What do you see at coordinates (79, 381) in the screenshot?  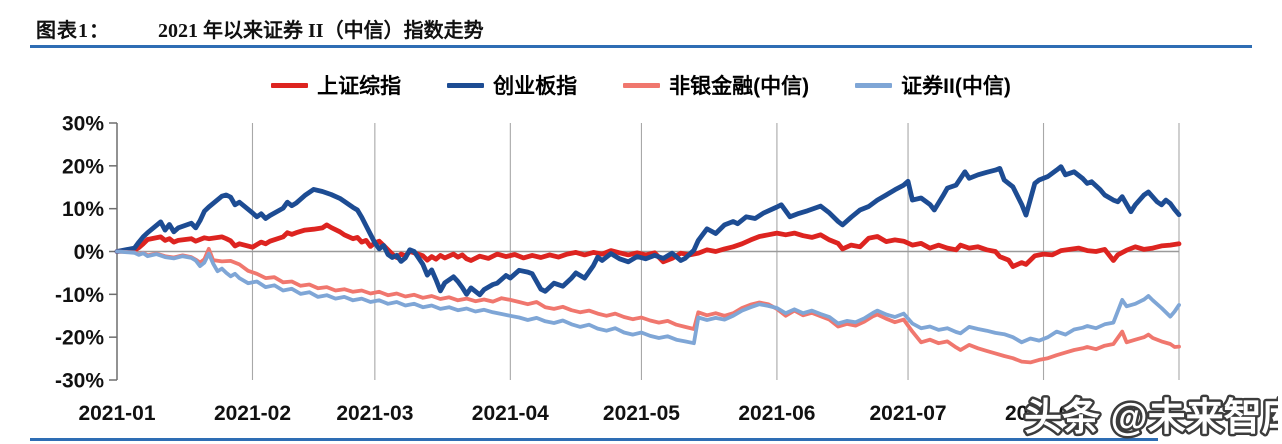 I see `y-axis-label: -30%` at bounding box center [79, 381].